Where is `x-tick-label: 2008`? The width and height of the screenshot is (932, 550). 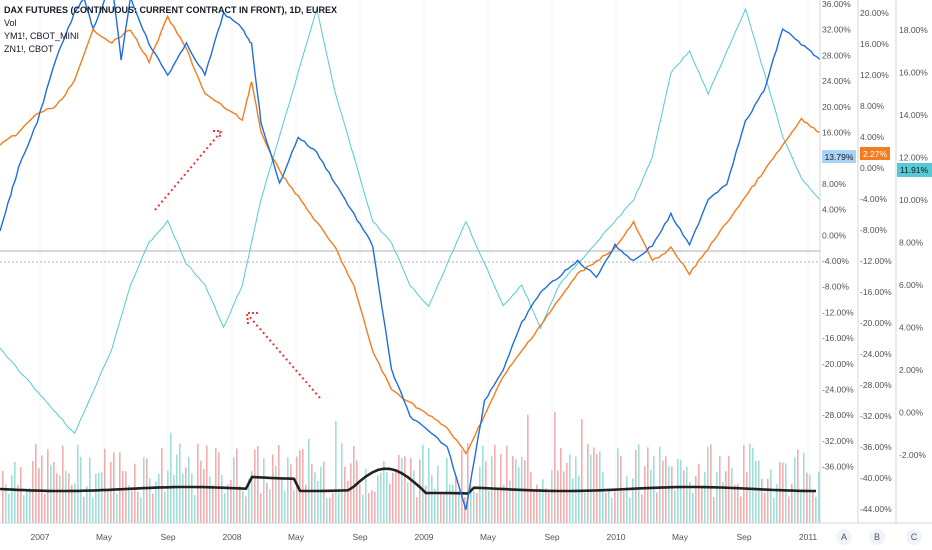
x-tick-label: 2008 is located at coordinates (232, 537).